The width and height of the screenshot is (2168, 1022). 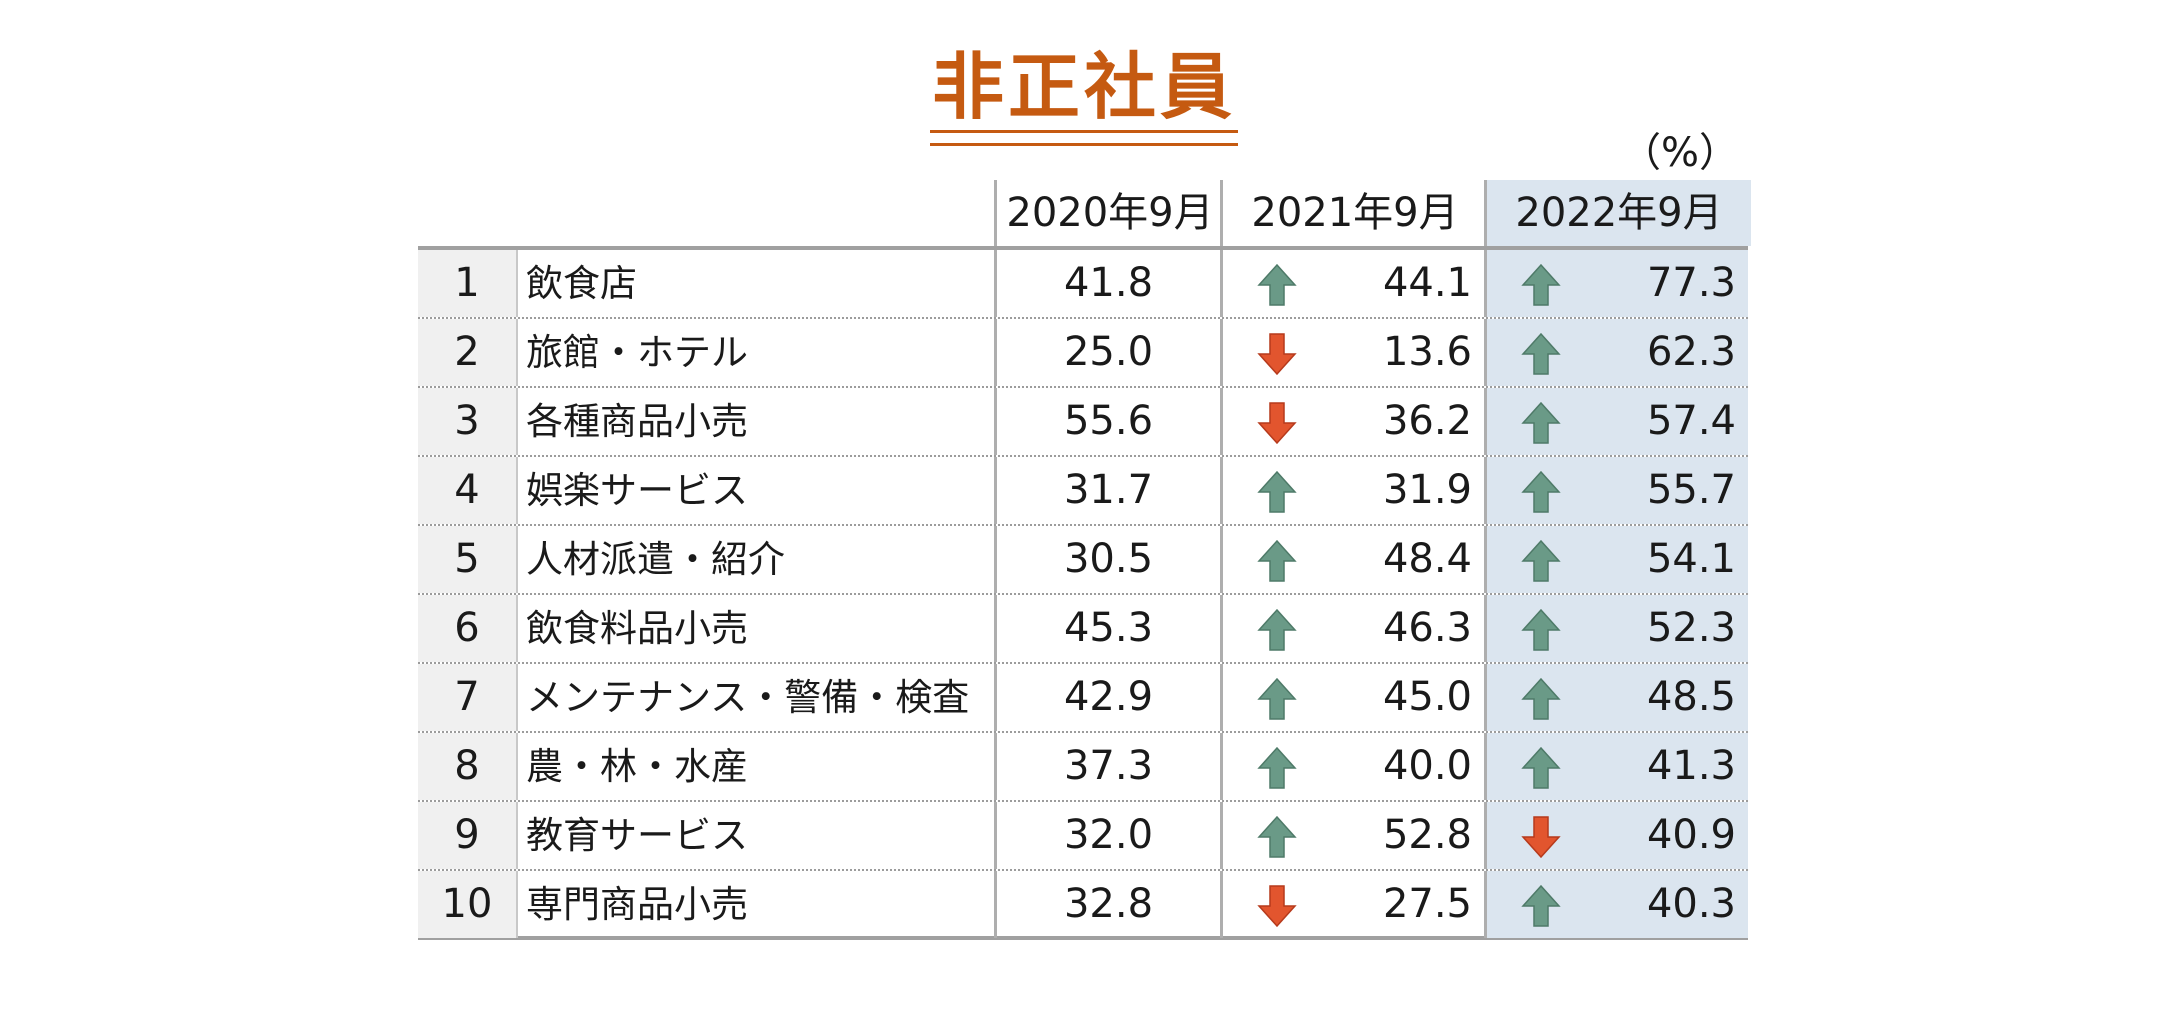 What do you see at coordinates (1107, 697) in the screenshot?
I see `value-2020-cell: 42.9` at bounding box center [1107, 697].